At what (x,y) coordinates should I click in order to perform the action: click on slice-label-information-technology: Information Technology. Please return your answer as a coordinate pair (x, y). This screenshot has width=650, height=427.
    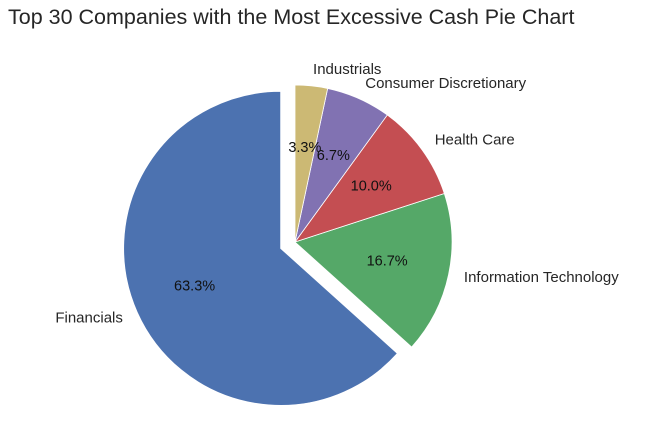
    Looking at the image, I should click on (541, 277).